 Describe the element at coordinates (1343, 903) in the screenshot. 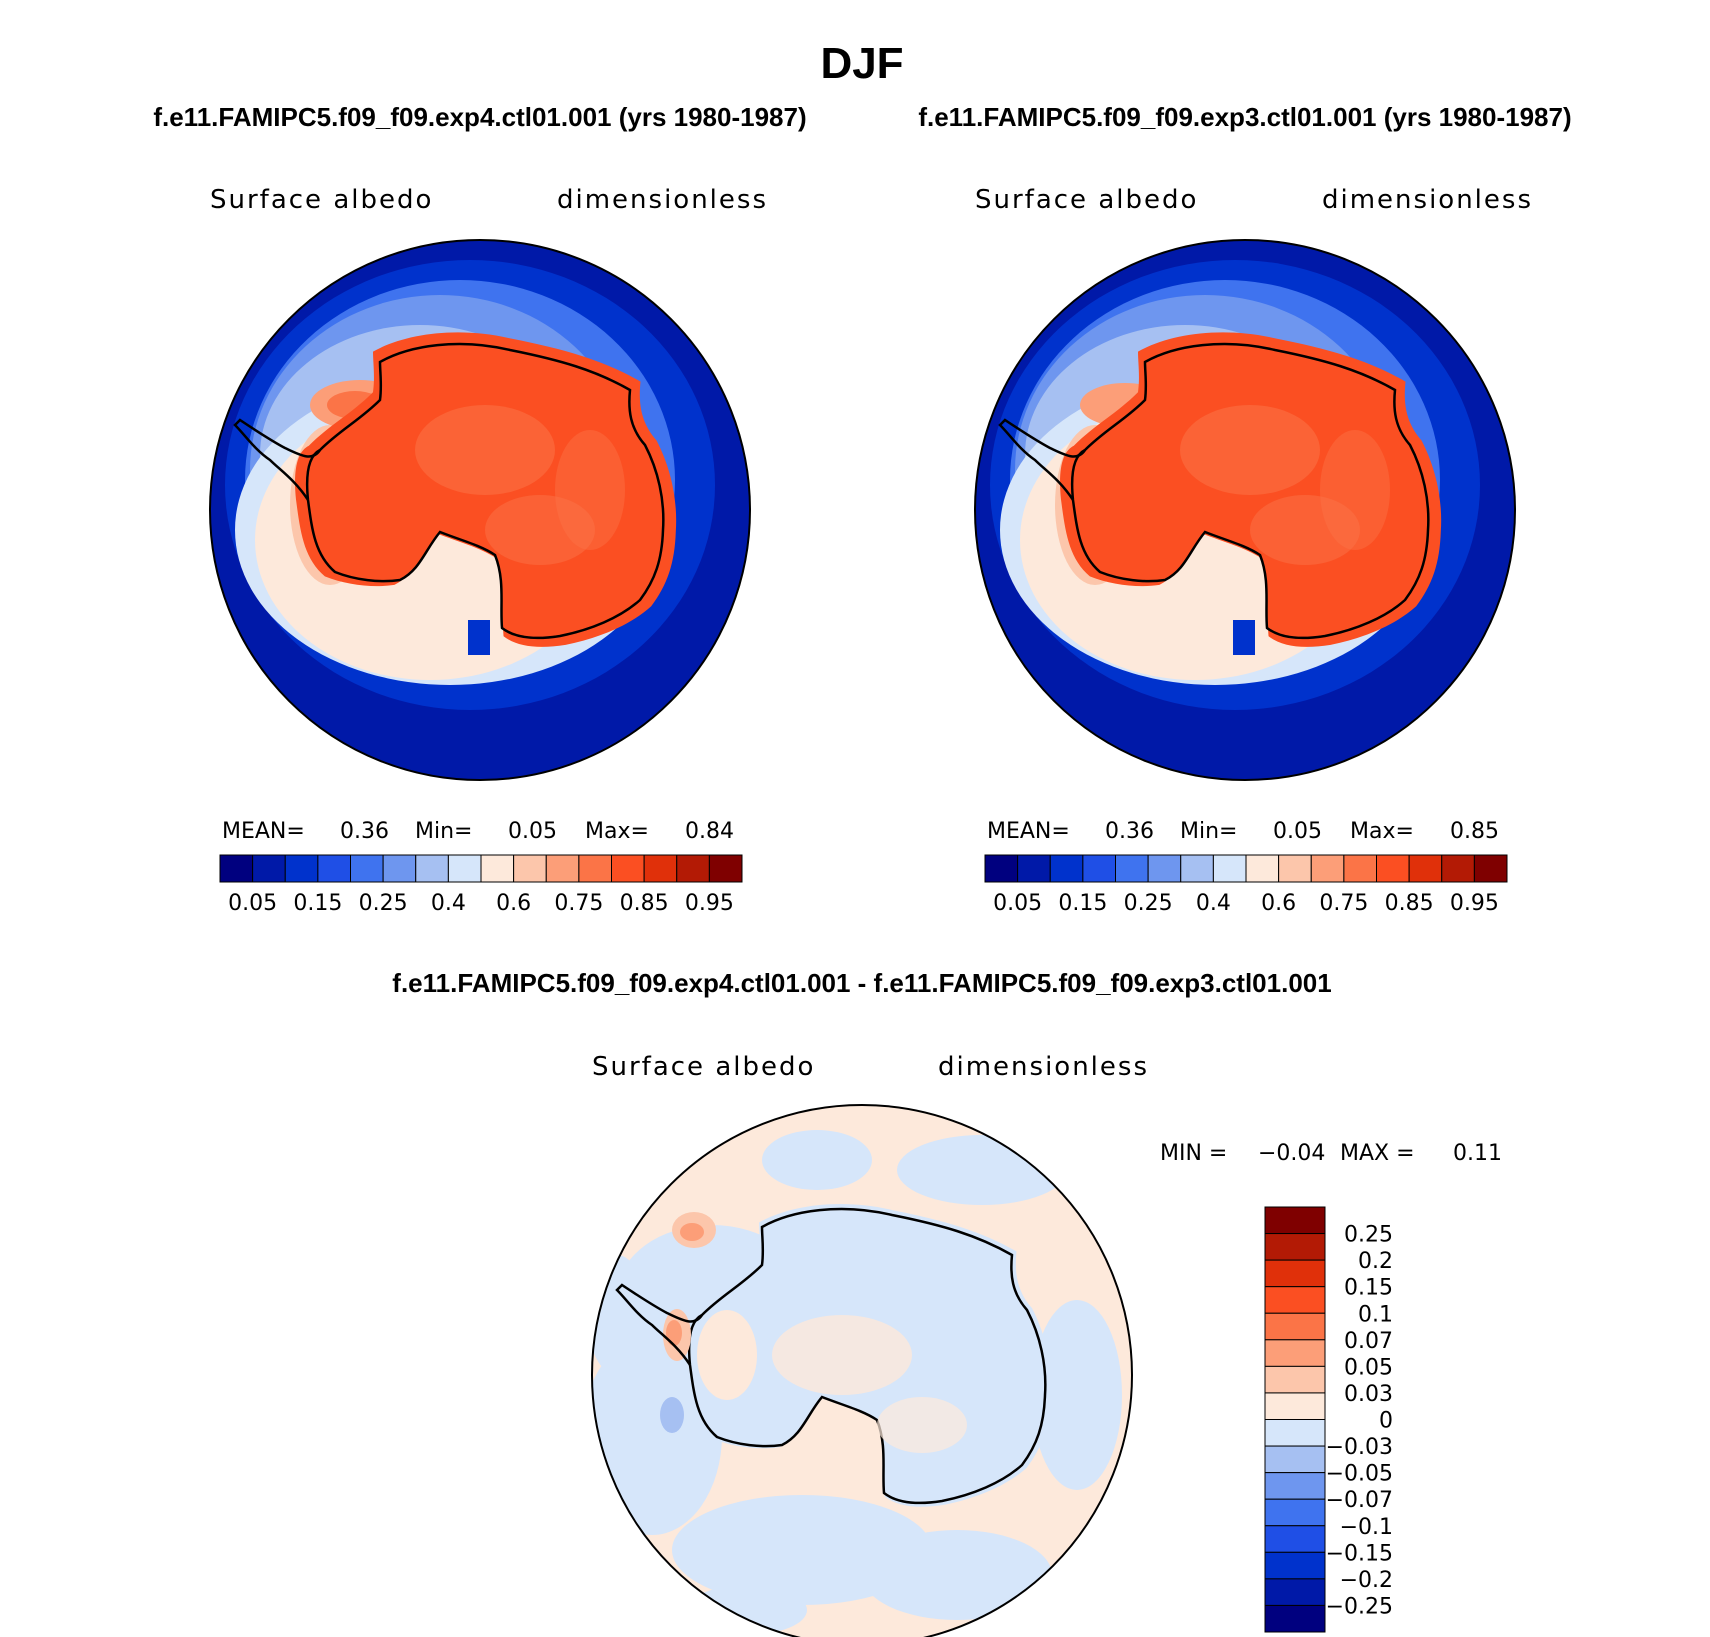

I see `panel-2-colorbar-tick-label: 0.75` at that location.